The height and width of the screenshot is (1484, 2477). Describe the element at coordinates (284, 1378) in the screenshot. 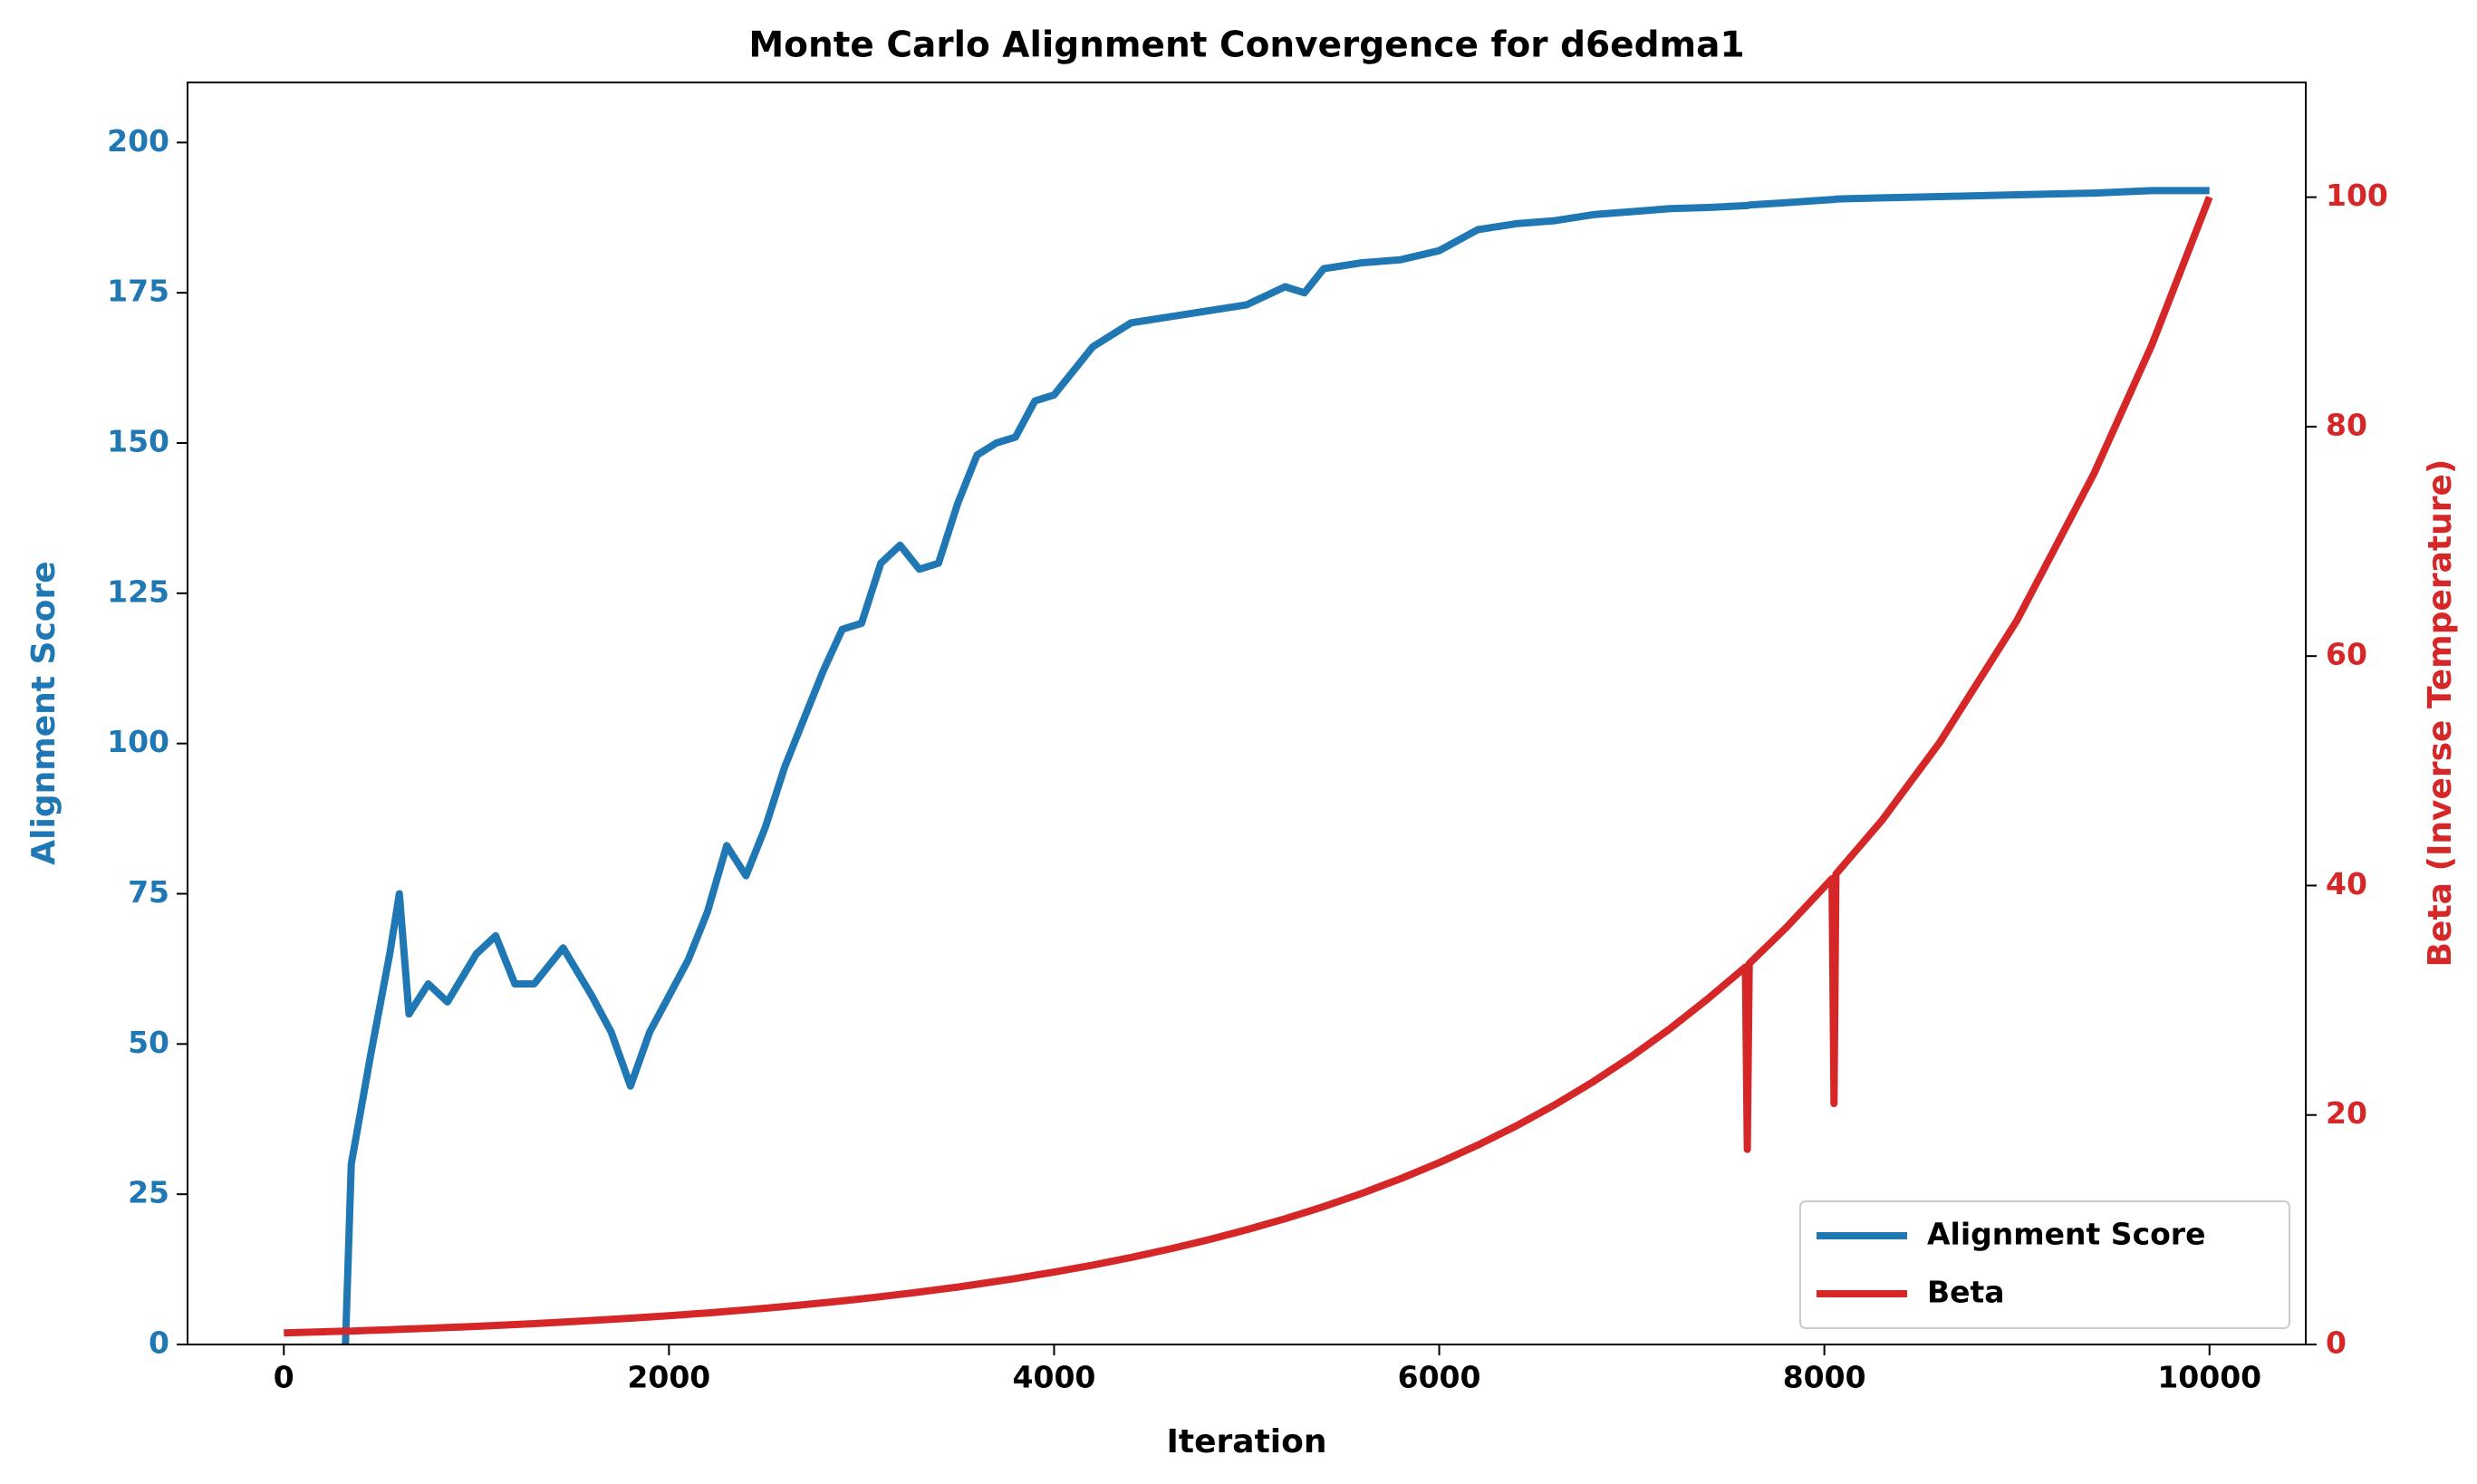

I see `x-tick-label: 0` at that location.